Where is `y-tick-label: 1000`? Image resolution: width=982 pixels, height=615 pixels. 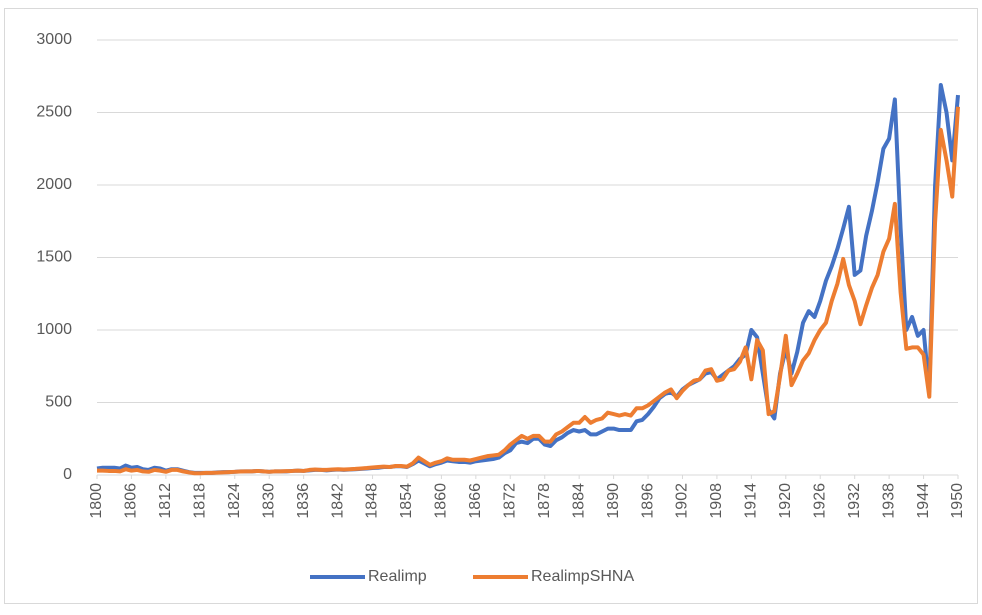
y-tick-label: 1000 is located at coordinates (54, 329).